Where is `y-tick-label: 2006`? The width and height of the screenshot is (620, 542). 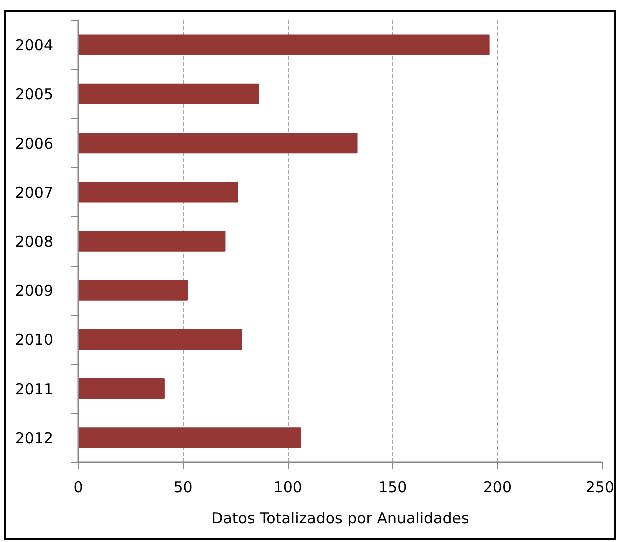 y-tick-label: 2006 is located at coordinates (34, 143).